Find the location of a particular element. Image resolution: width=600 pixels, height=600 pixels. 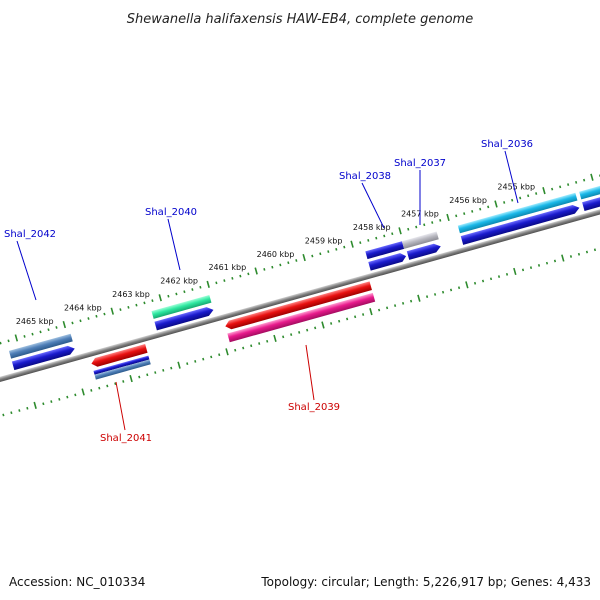

gene-feature-shal-2038 is located at coordinates (385, 250).